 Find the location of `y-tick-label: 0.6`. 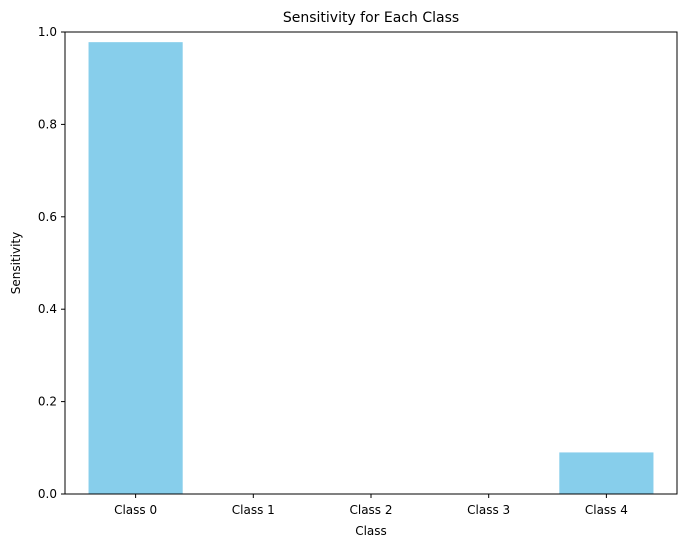

y-tick-label: 0.6 is located at coordinates (47, 217).